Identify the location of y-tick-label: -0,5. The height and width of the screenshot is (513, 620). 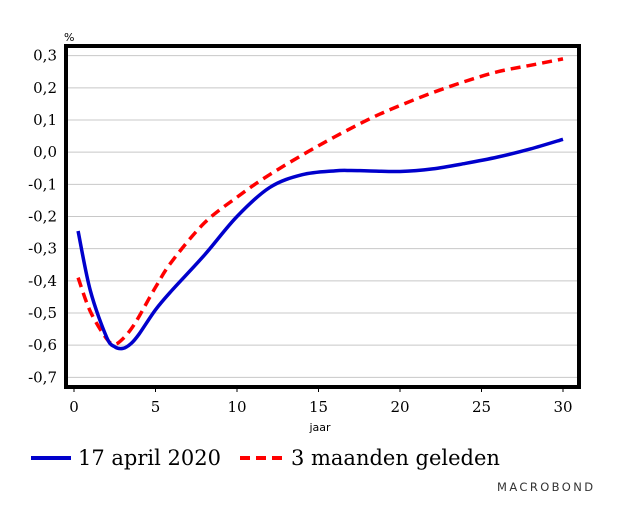
(42, 313).